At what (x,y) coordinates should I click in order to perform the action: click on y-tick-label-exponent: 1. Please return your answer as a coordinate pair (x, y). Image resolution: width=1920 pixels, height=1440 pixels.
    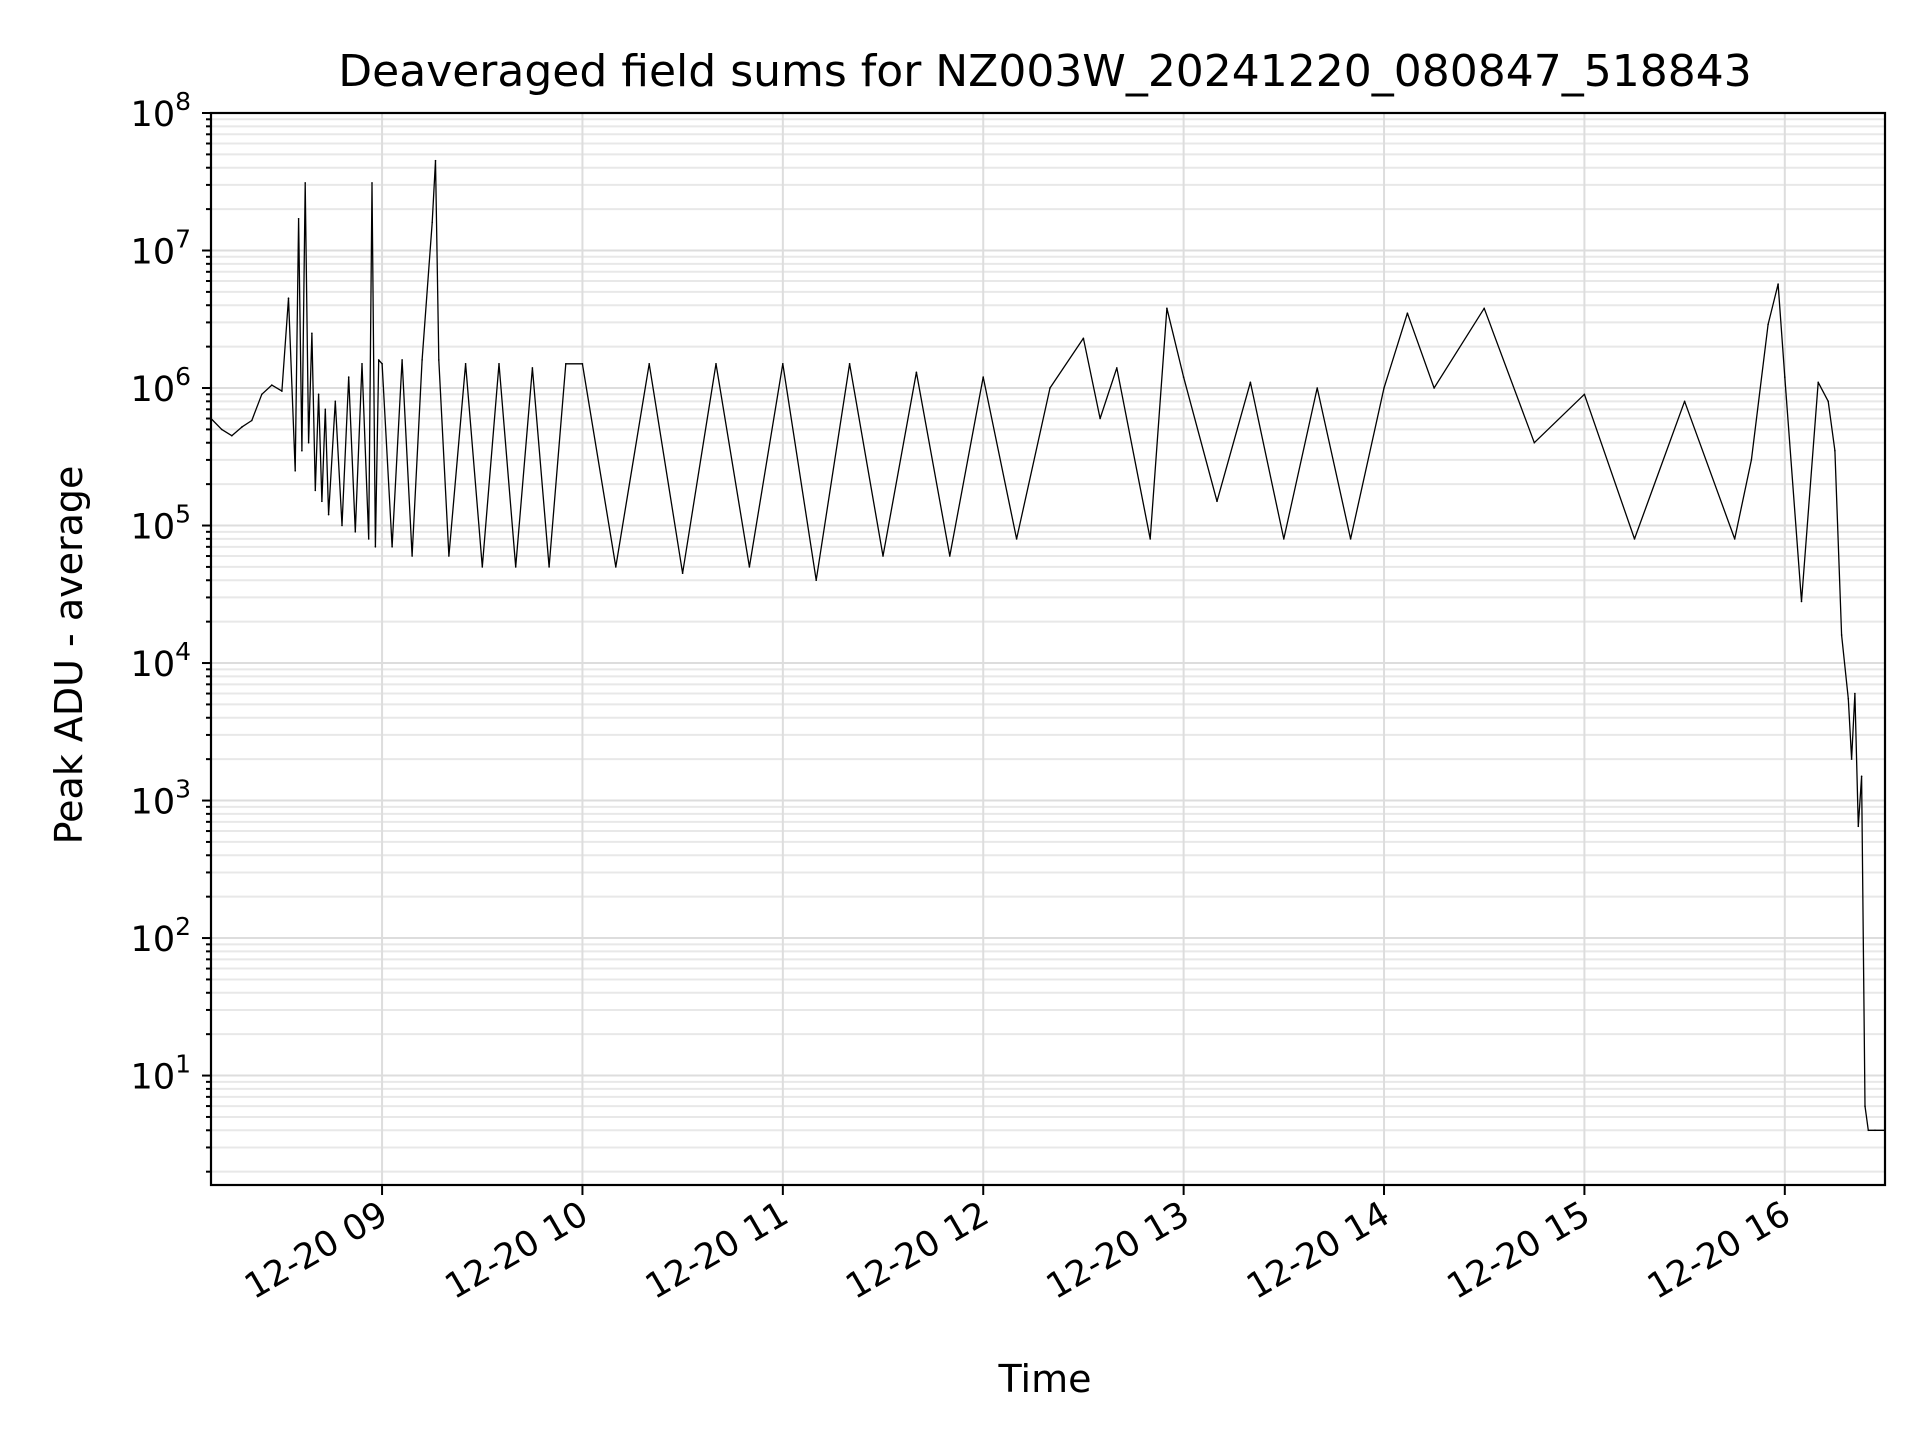
    Looking at the image, I should click on (183, 1064).